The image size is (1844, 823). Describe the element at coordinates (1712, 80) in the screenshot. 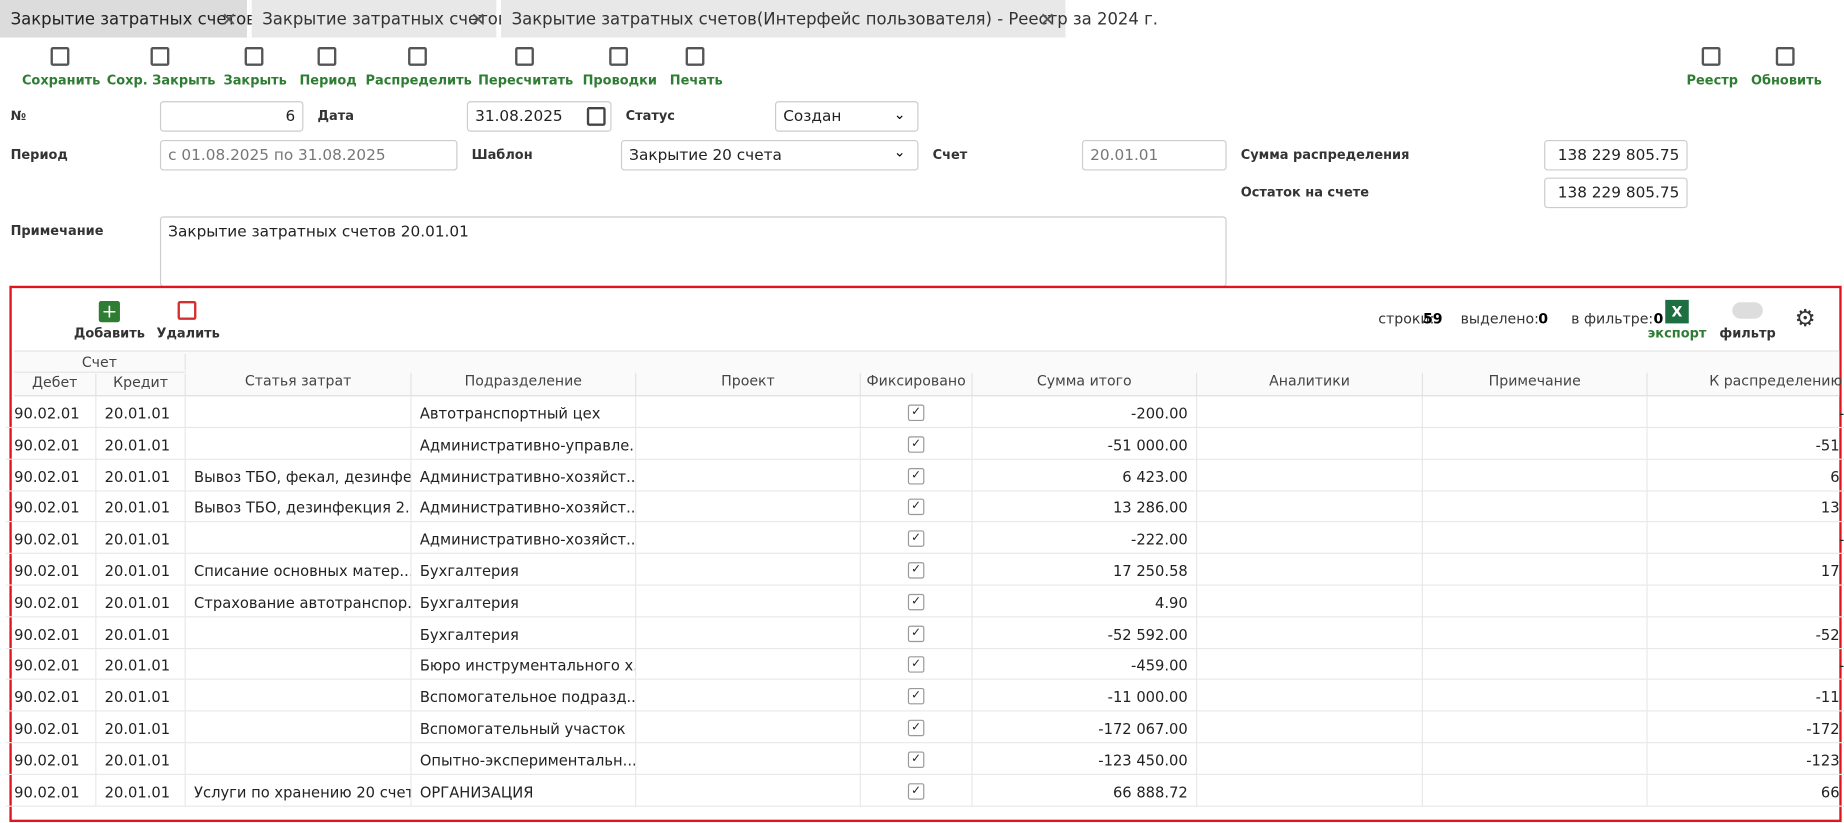

I see `toolbar-button: Реестр` at that location.